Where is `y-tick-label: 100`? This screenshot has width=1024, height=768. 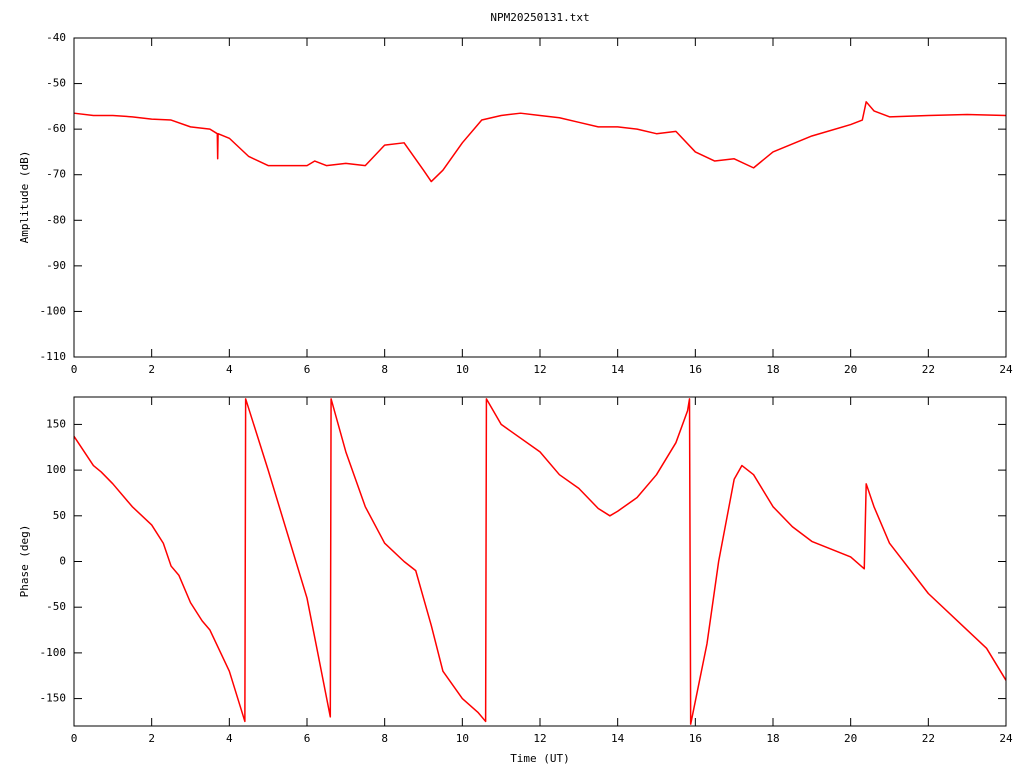
y-tick-label: 100 is located at coordinates (56, 469).